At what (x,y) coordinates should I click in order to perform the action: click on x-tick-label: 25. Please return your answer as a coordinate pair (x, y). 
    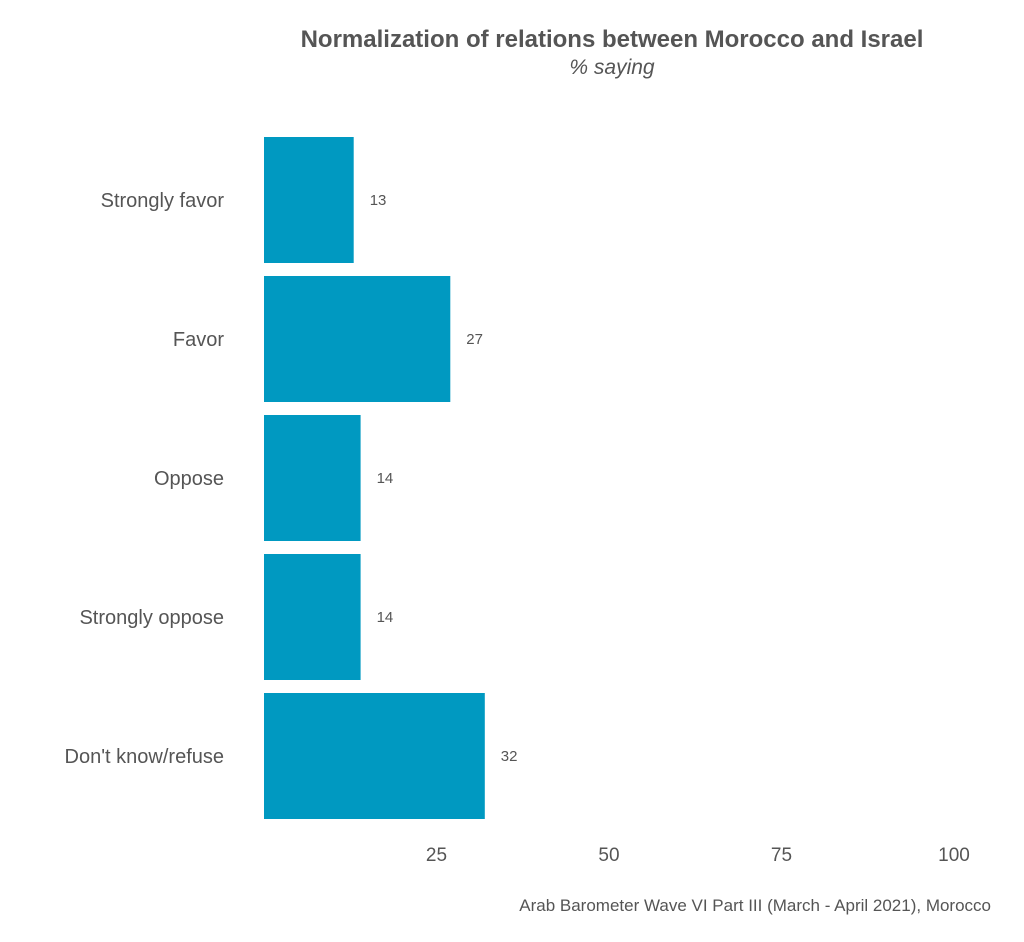
    Looking at the image, I should click on (436, 855).